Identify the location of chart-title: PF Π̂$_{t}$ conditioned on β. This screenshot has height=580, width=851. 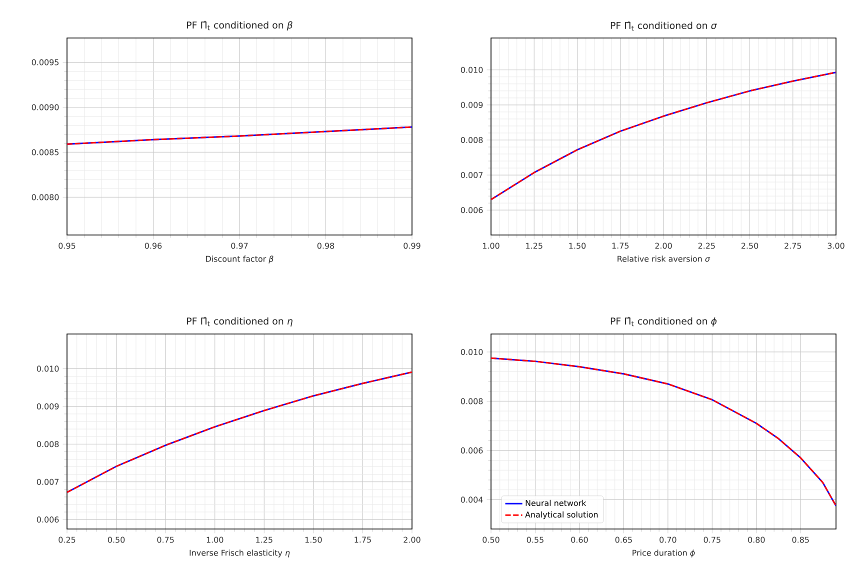
(239, 25).